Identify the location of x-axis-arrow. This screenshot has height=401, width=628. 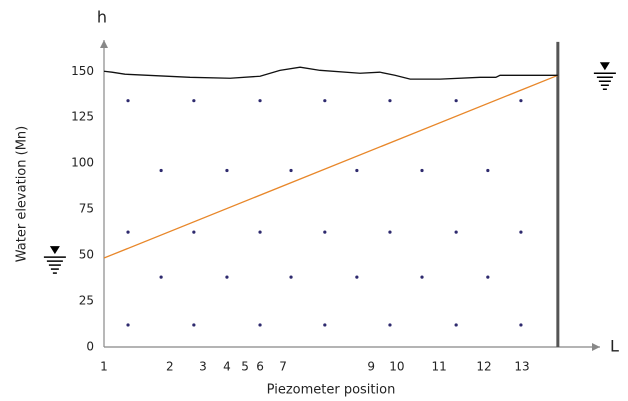
(596, 347).